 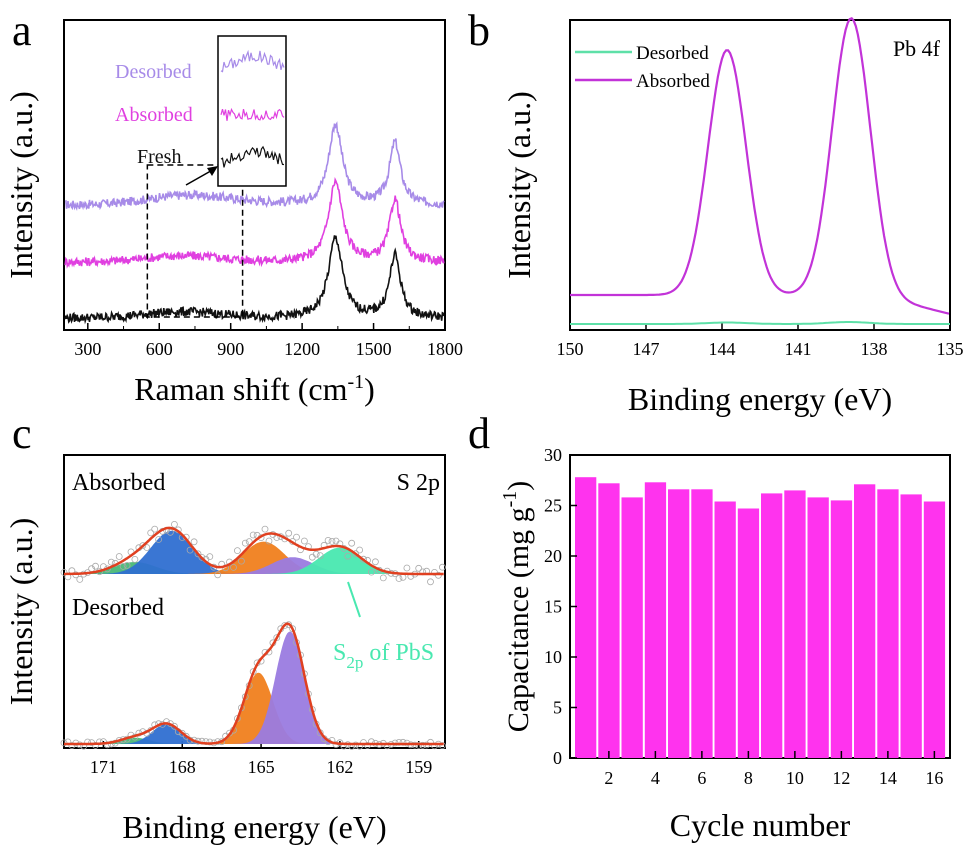 I want to click on legend-label-b-absorbed: Absorbed, so click(x=673, y=81).